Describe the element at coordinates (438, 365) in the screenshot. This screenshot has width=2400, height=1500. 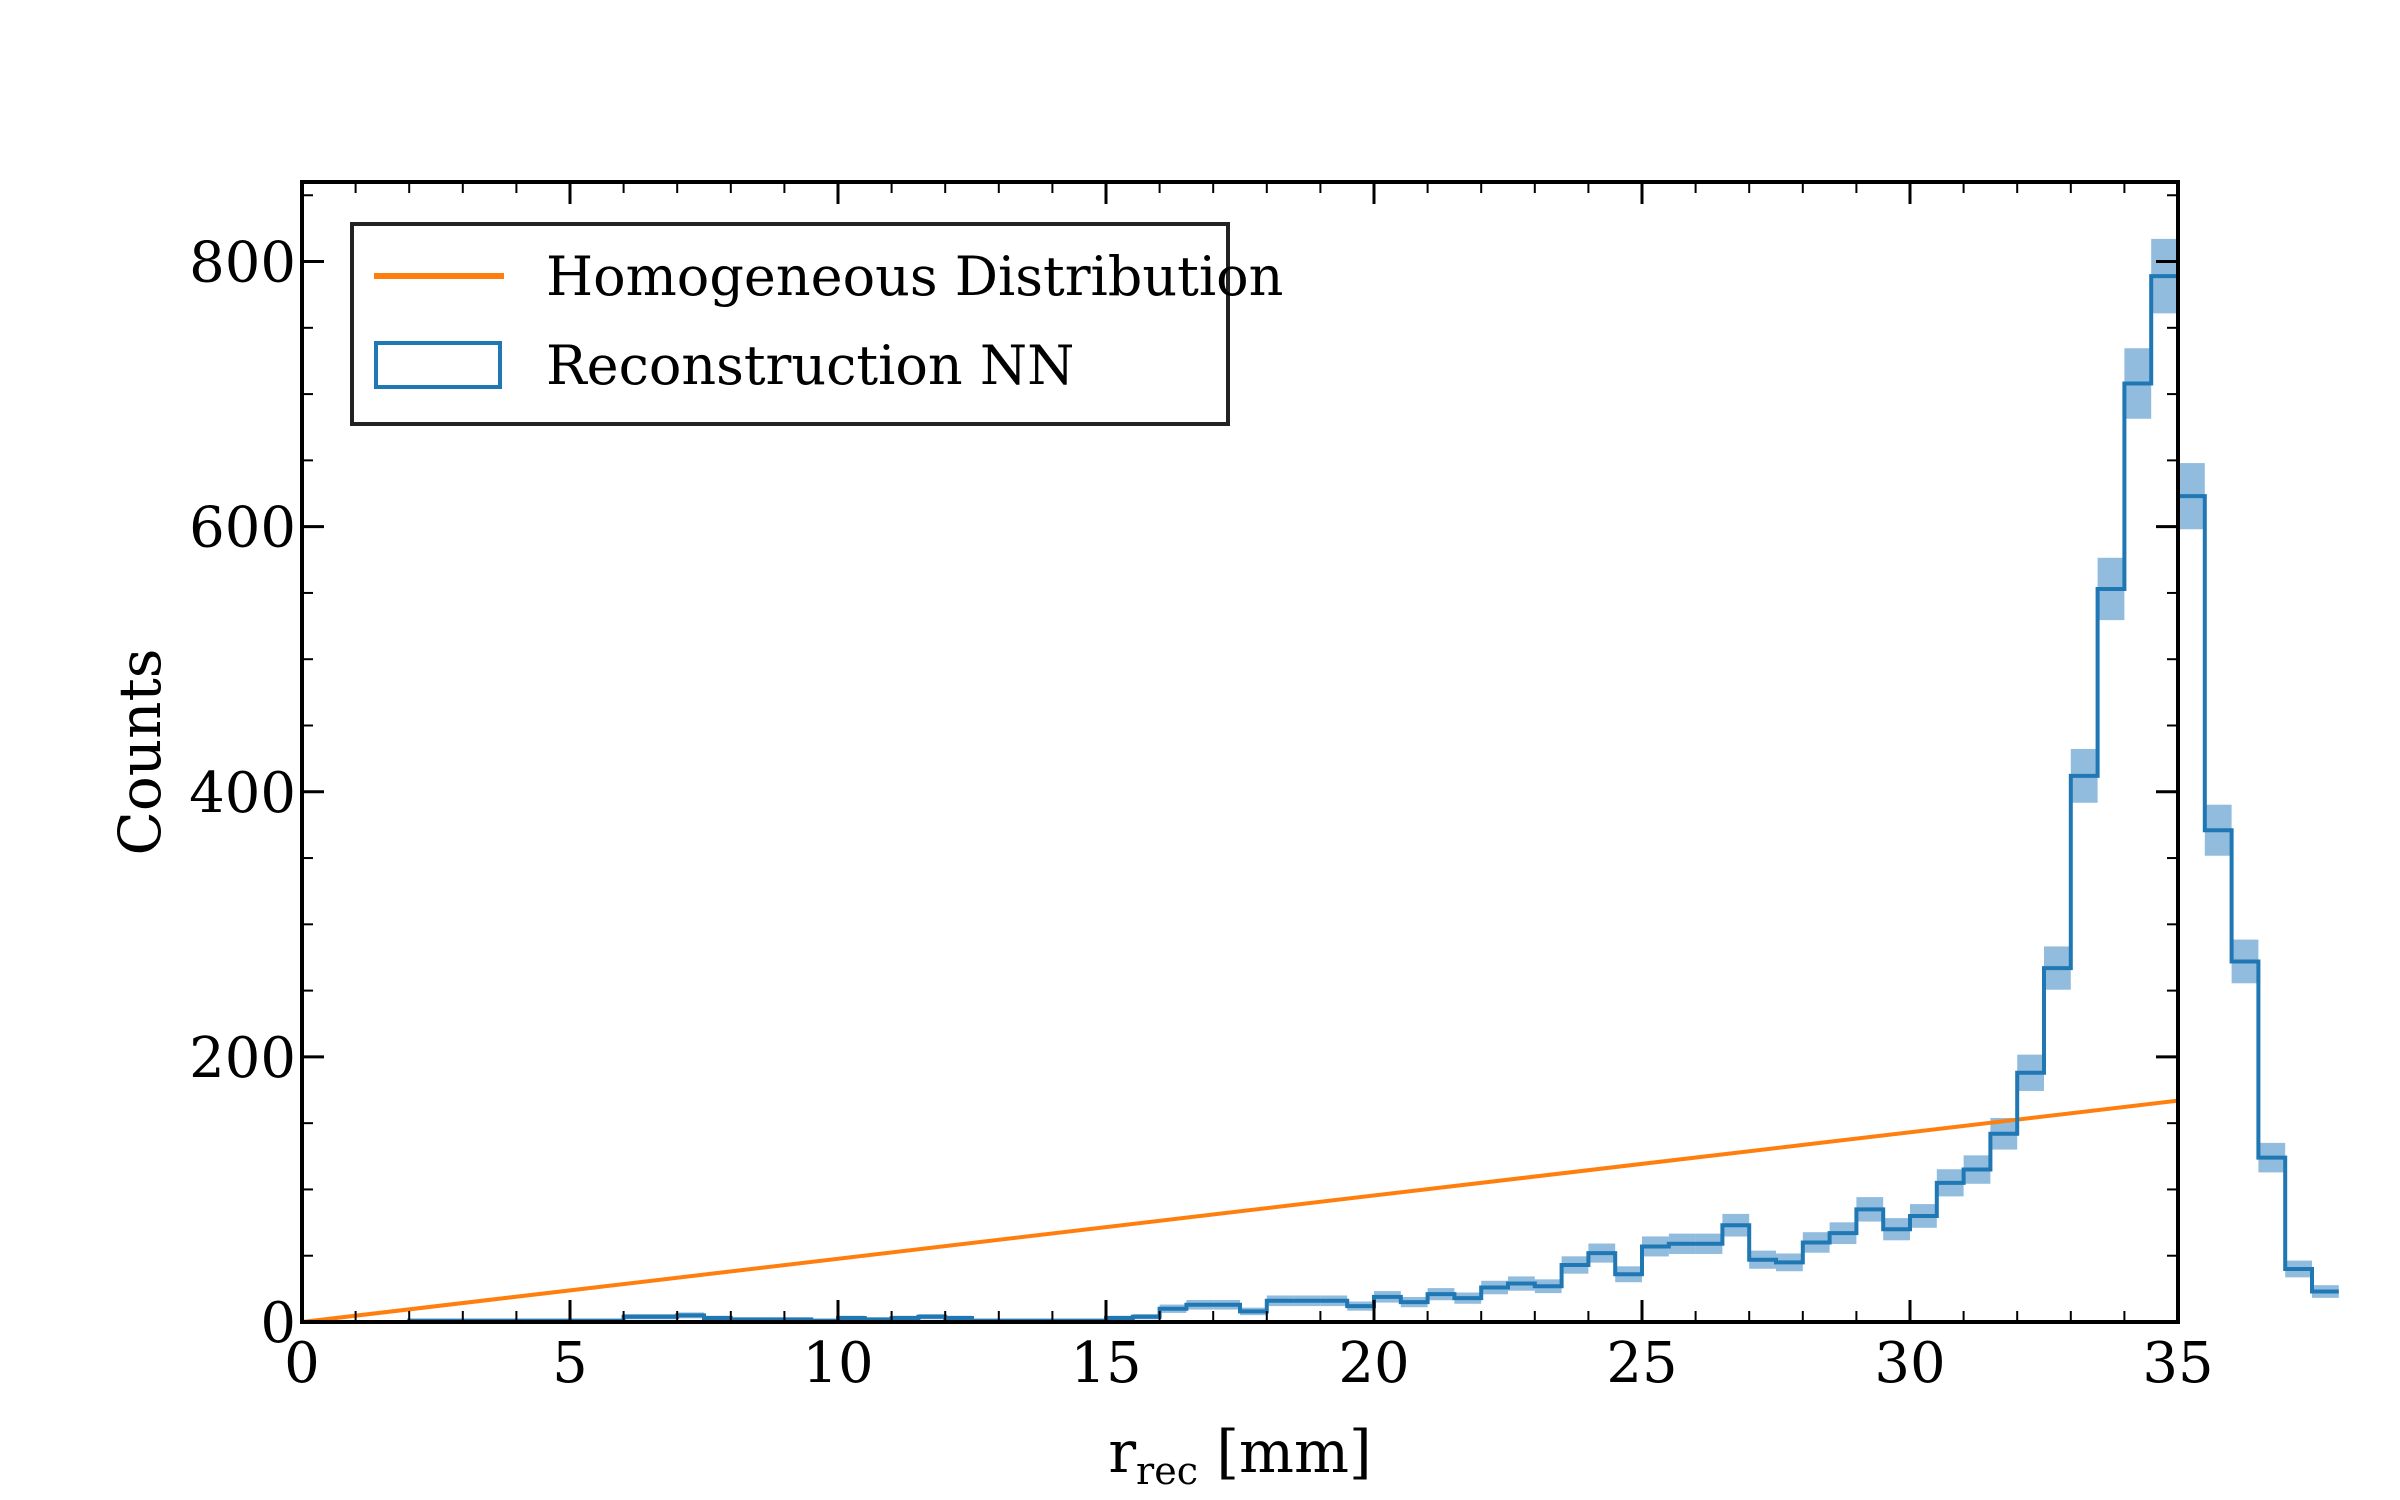
I see `legend-swatch-reconstruction` at that location.